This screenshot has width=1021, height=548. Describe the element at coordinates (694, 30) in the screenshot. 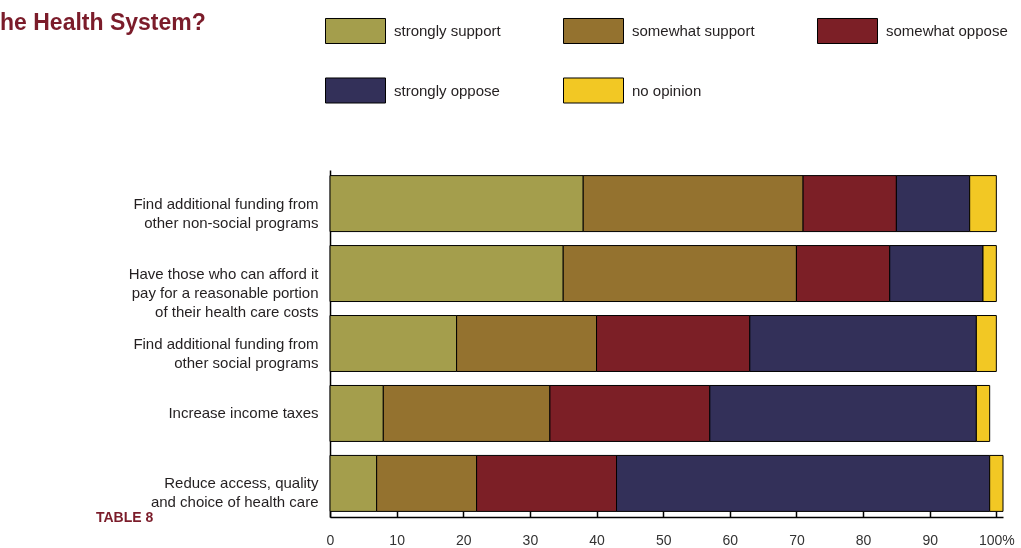

I see `legend-label: somewhat support` at that location.